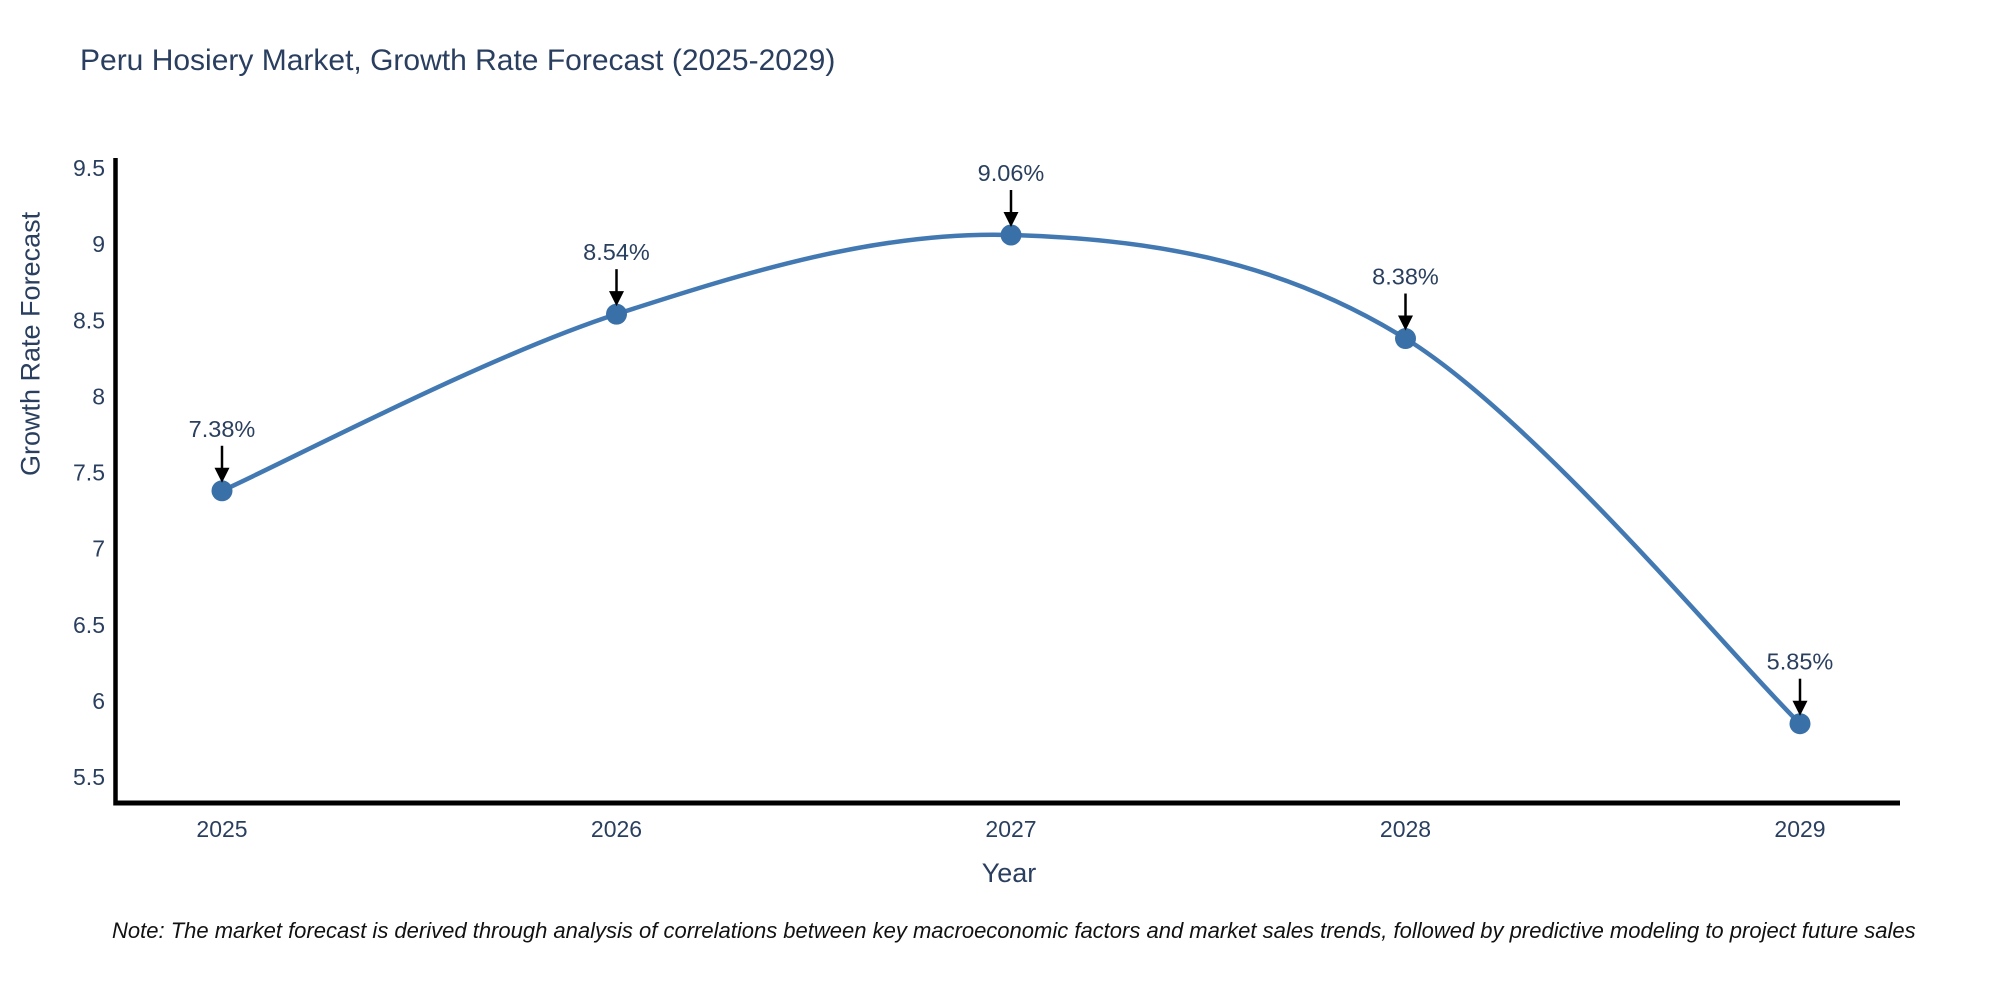 The height and width of the screenshot is (1000, 2000). I want to click on annotation-label: 9.06%, so click(1011, 173).